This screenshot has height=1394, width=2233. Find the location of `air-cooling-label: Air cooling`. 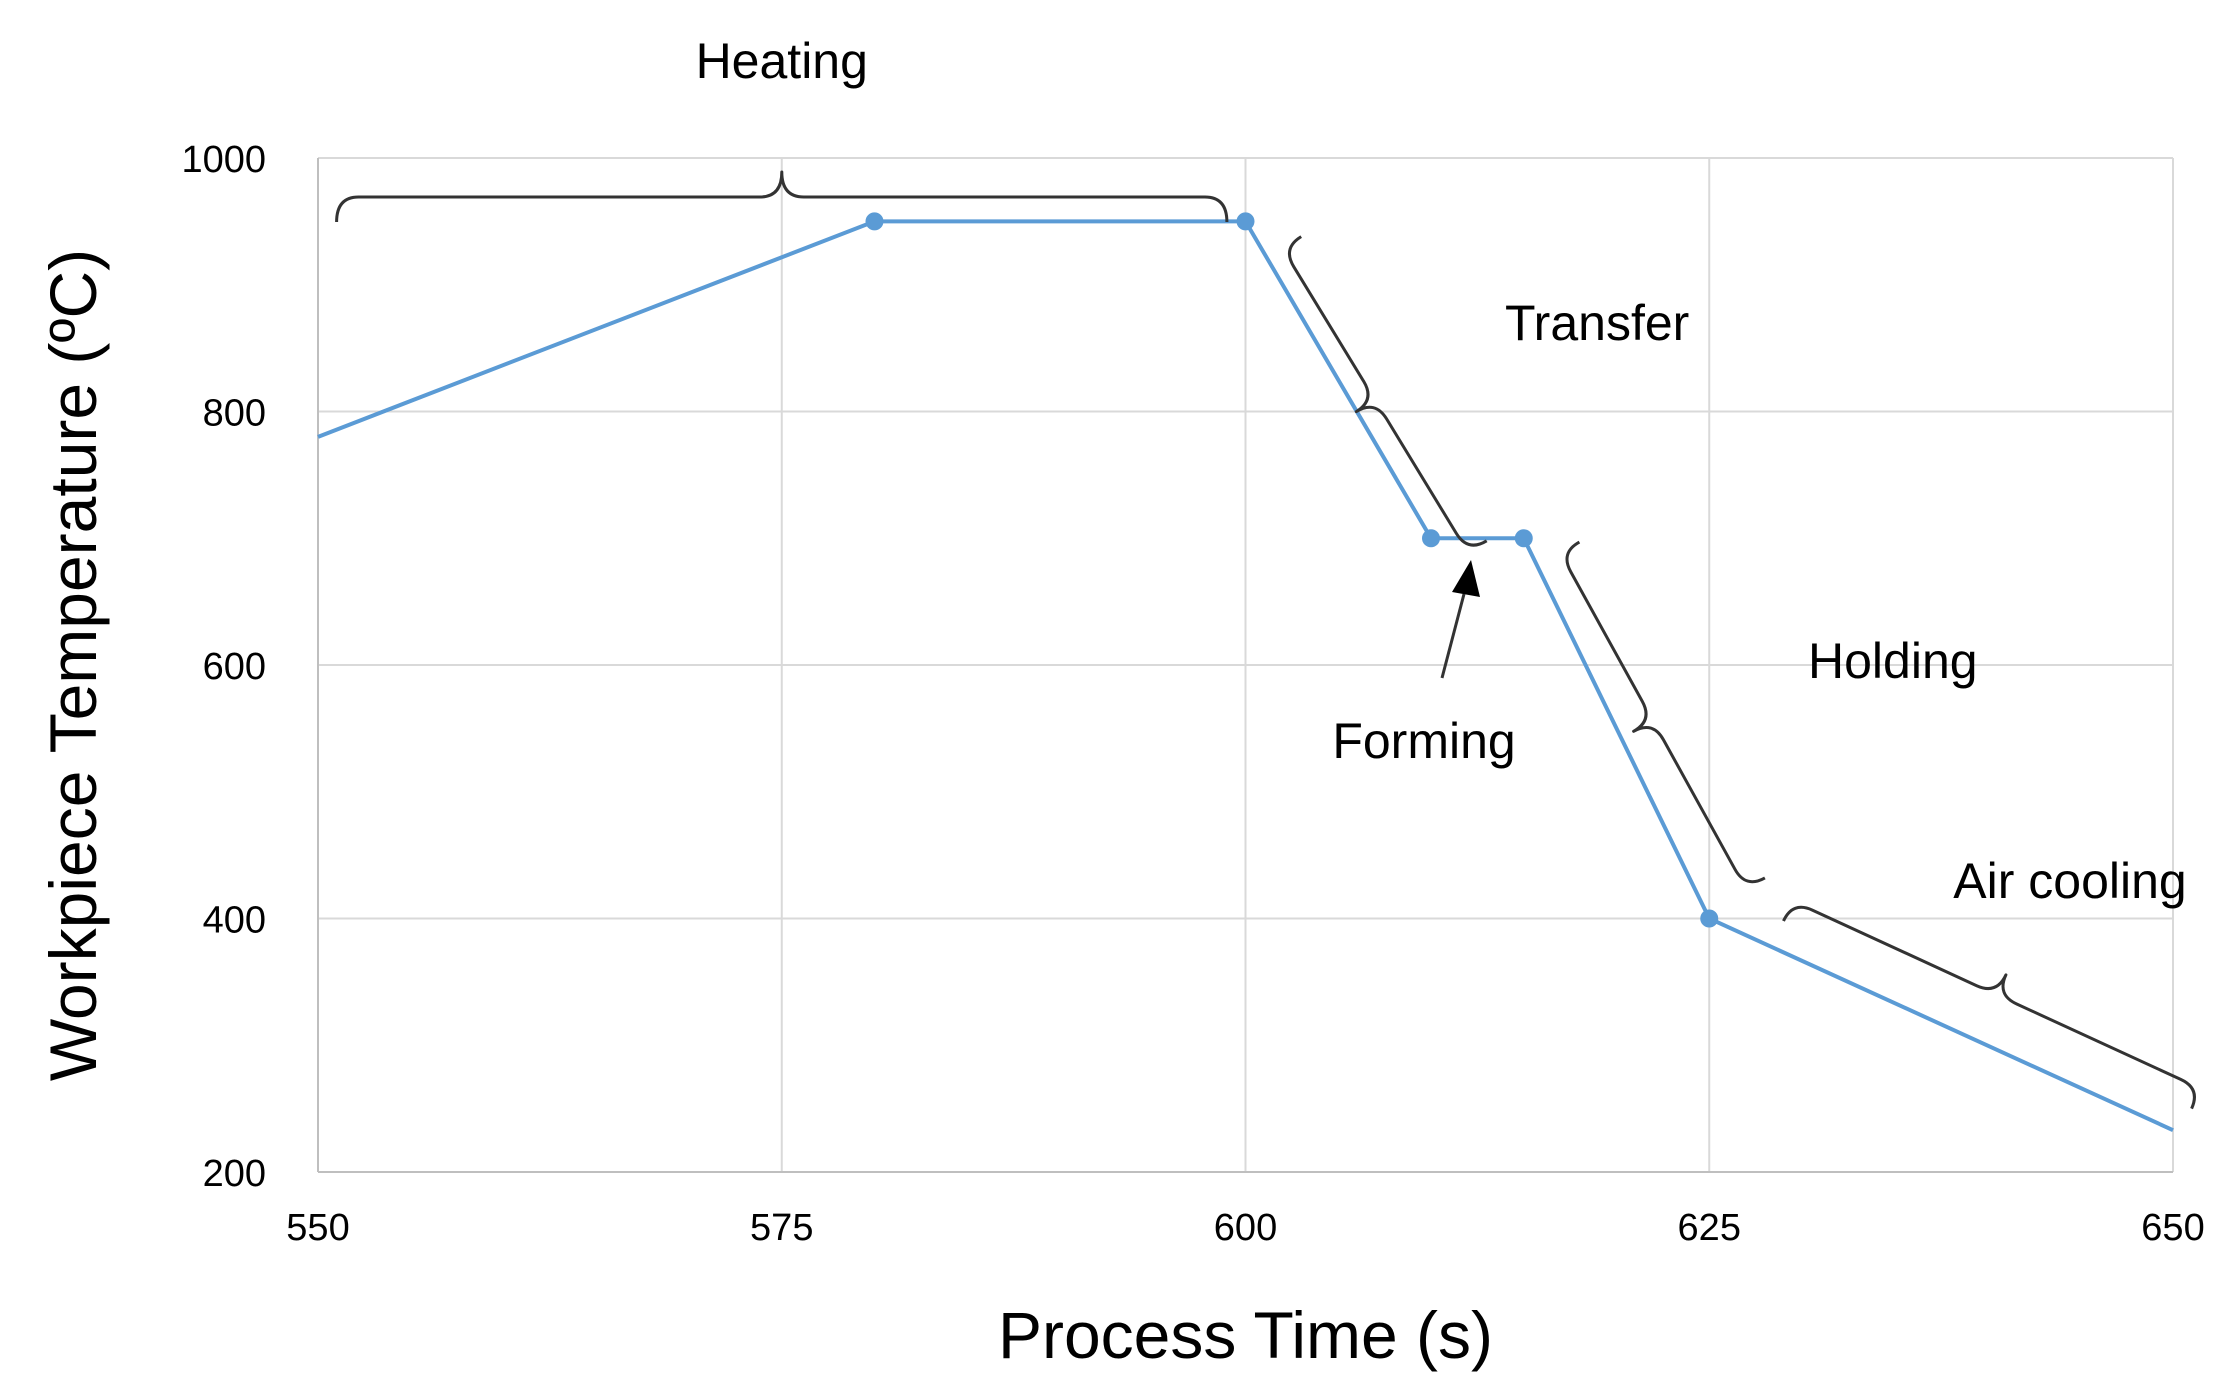

air-cooling-label: Air cooling is located at coordinates (2069, 881).